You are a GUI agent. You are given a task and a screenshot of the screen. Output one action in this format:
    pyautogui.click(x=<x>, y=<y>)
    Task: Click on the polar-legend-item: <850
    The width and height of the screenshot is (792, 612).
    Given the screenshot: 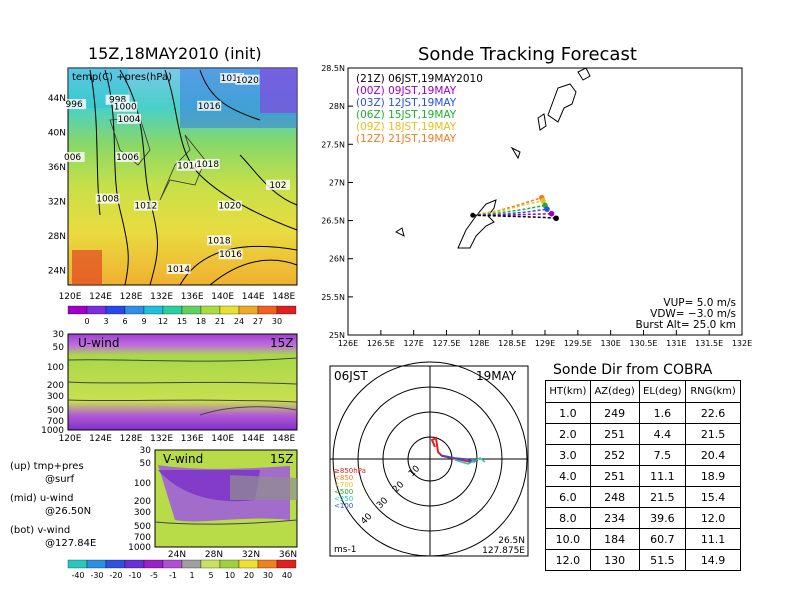 What is the action you would take?
    pyautogui.click(x=343, y=478)
    